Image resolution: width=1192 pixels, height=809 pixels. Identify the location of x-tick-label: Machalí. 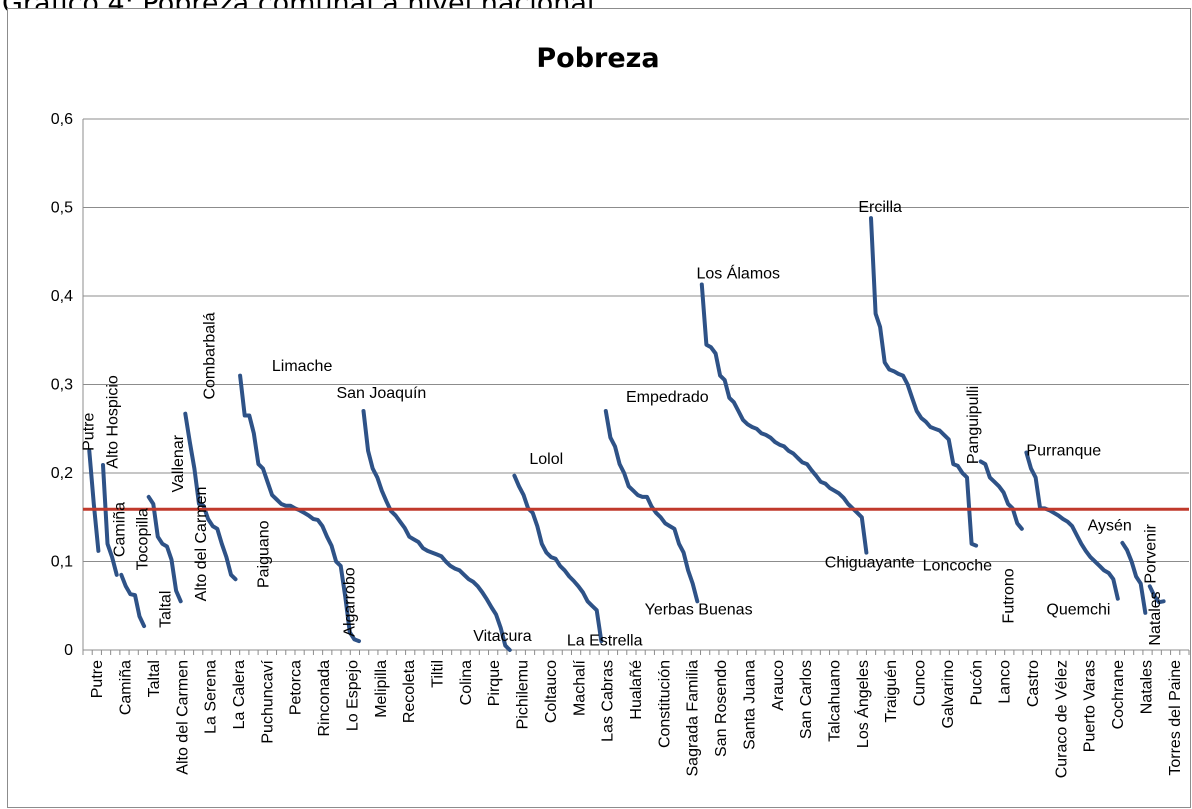
(579, 687).